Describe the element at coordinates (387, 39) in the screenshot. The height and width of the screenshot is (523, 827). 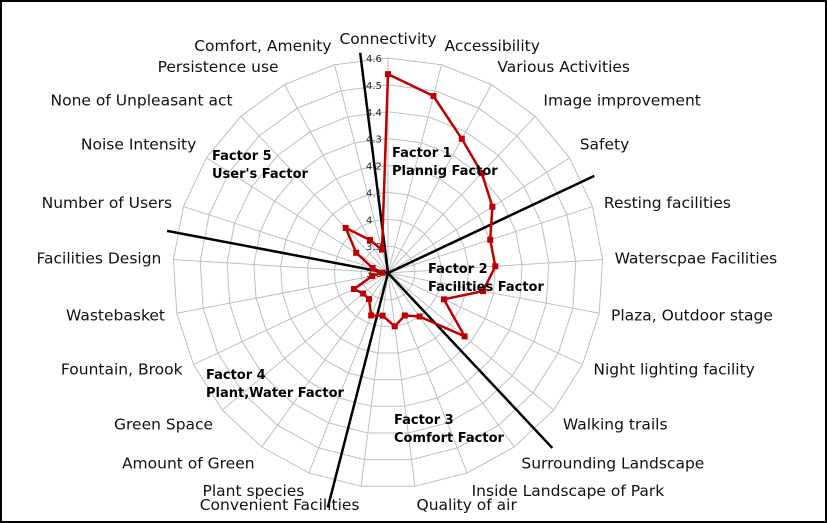
I see `category-label: Connectivity` at that location.